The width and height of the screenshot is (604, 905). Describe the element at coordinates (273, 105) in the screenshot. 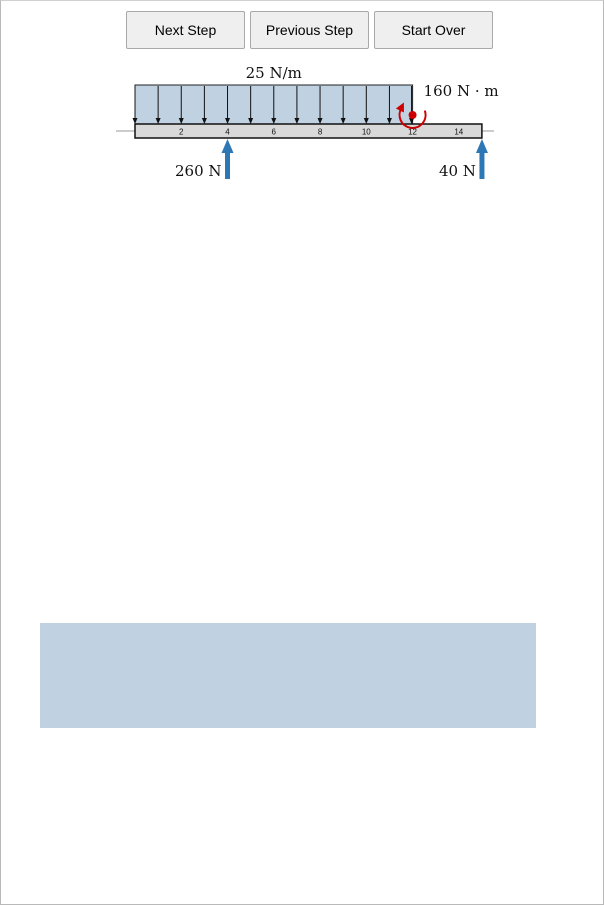

I see `load-arrows` at that location.